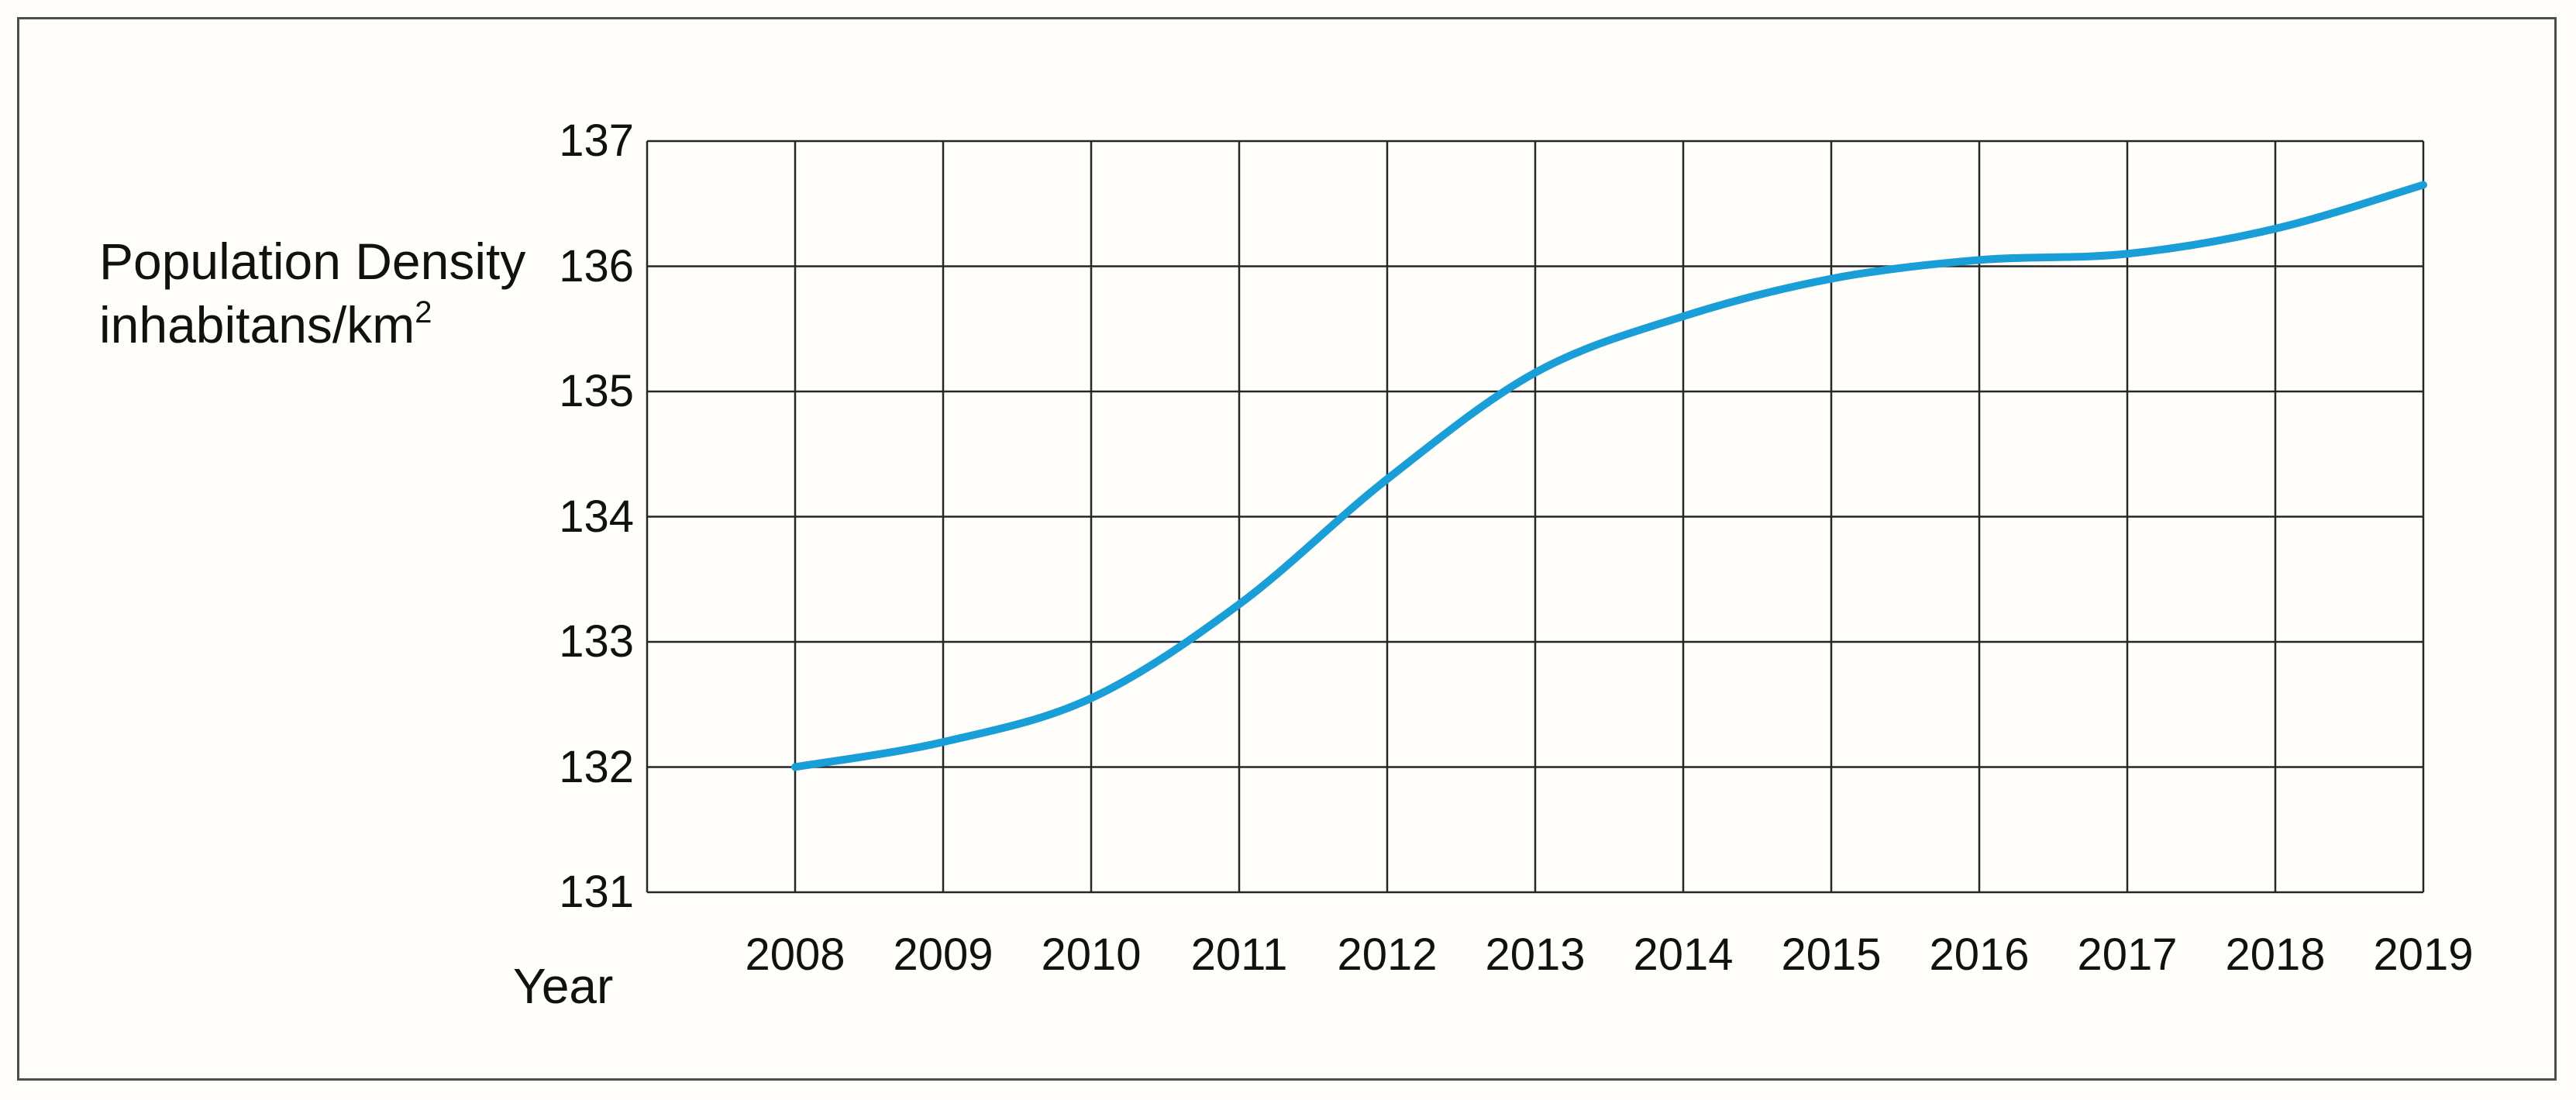  I want to click on y-axis-title: Population Density inhabitans/km2, so click(312, 296).